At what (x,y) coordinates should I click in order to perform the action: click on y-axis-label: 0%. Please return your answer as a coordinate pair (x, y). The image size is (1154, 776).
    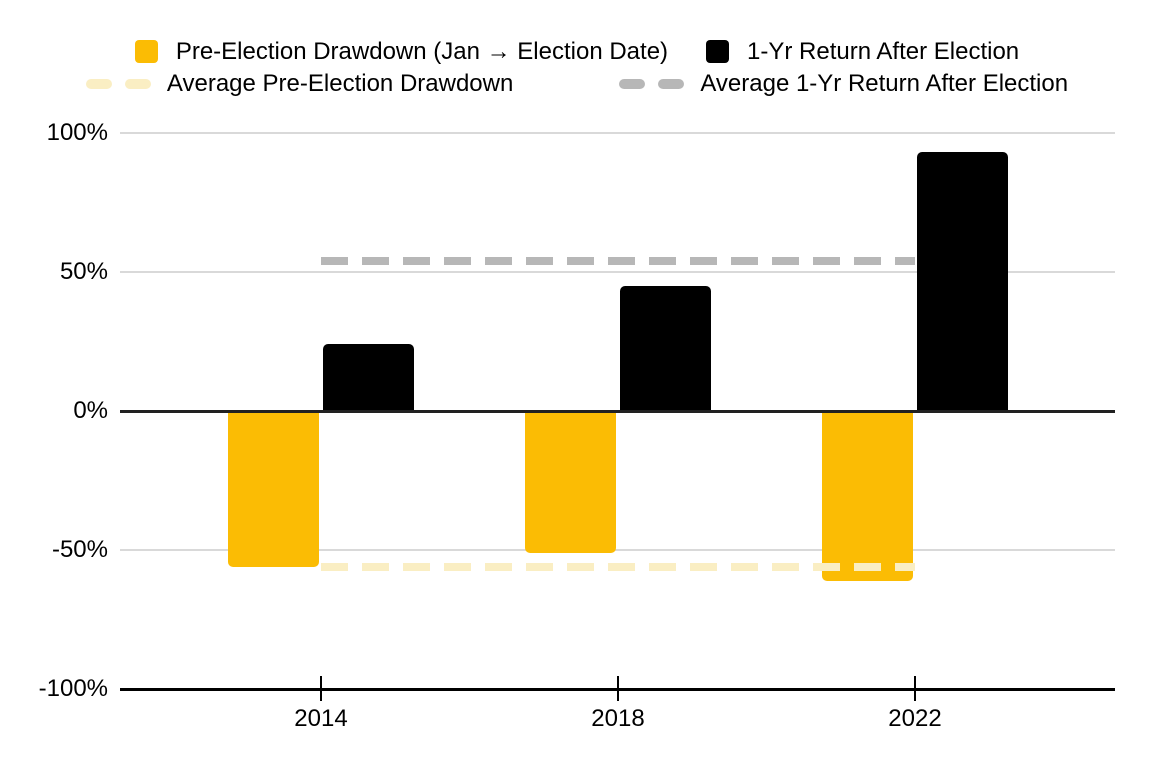
    Looking at the image, I should click on (90, 410).